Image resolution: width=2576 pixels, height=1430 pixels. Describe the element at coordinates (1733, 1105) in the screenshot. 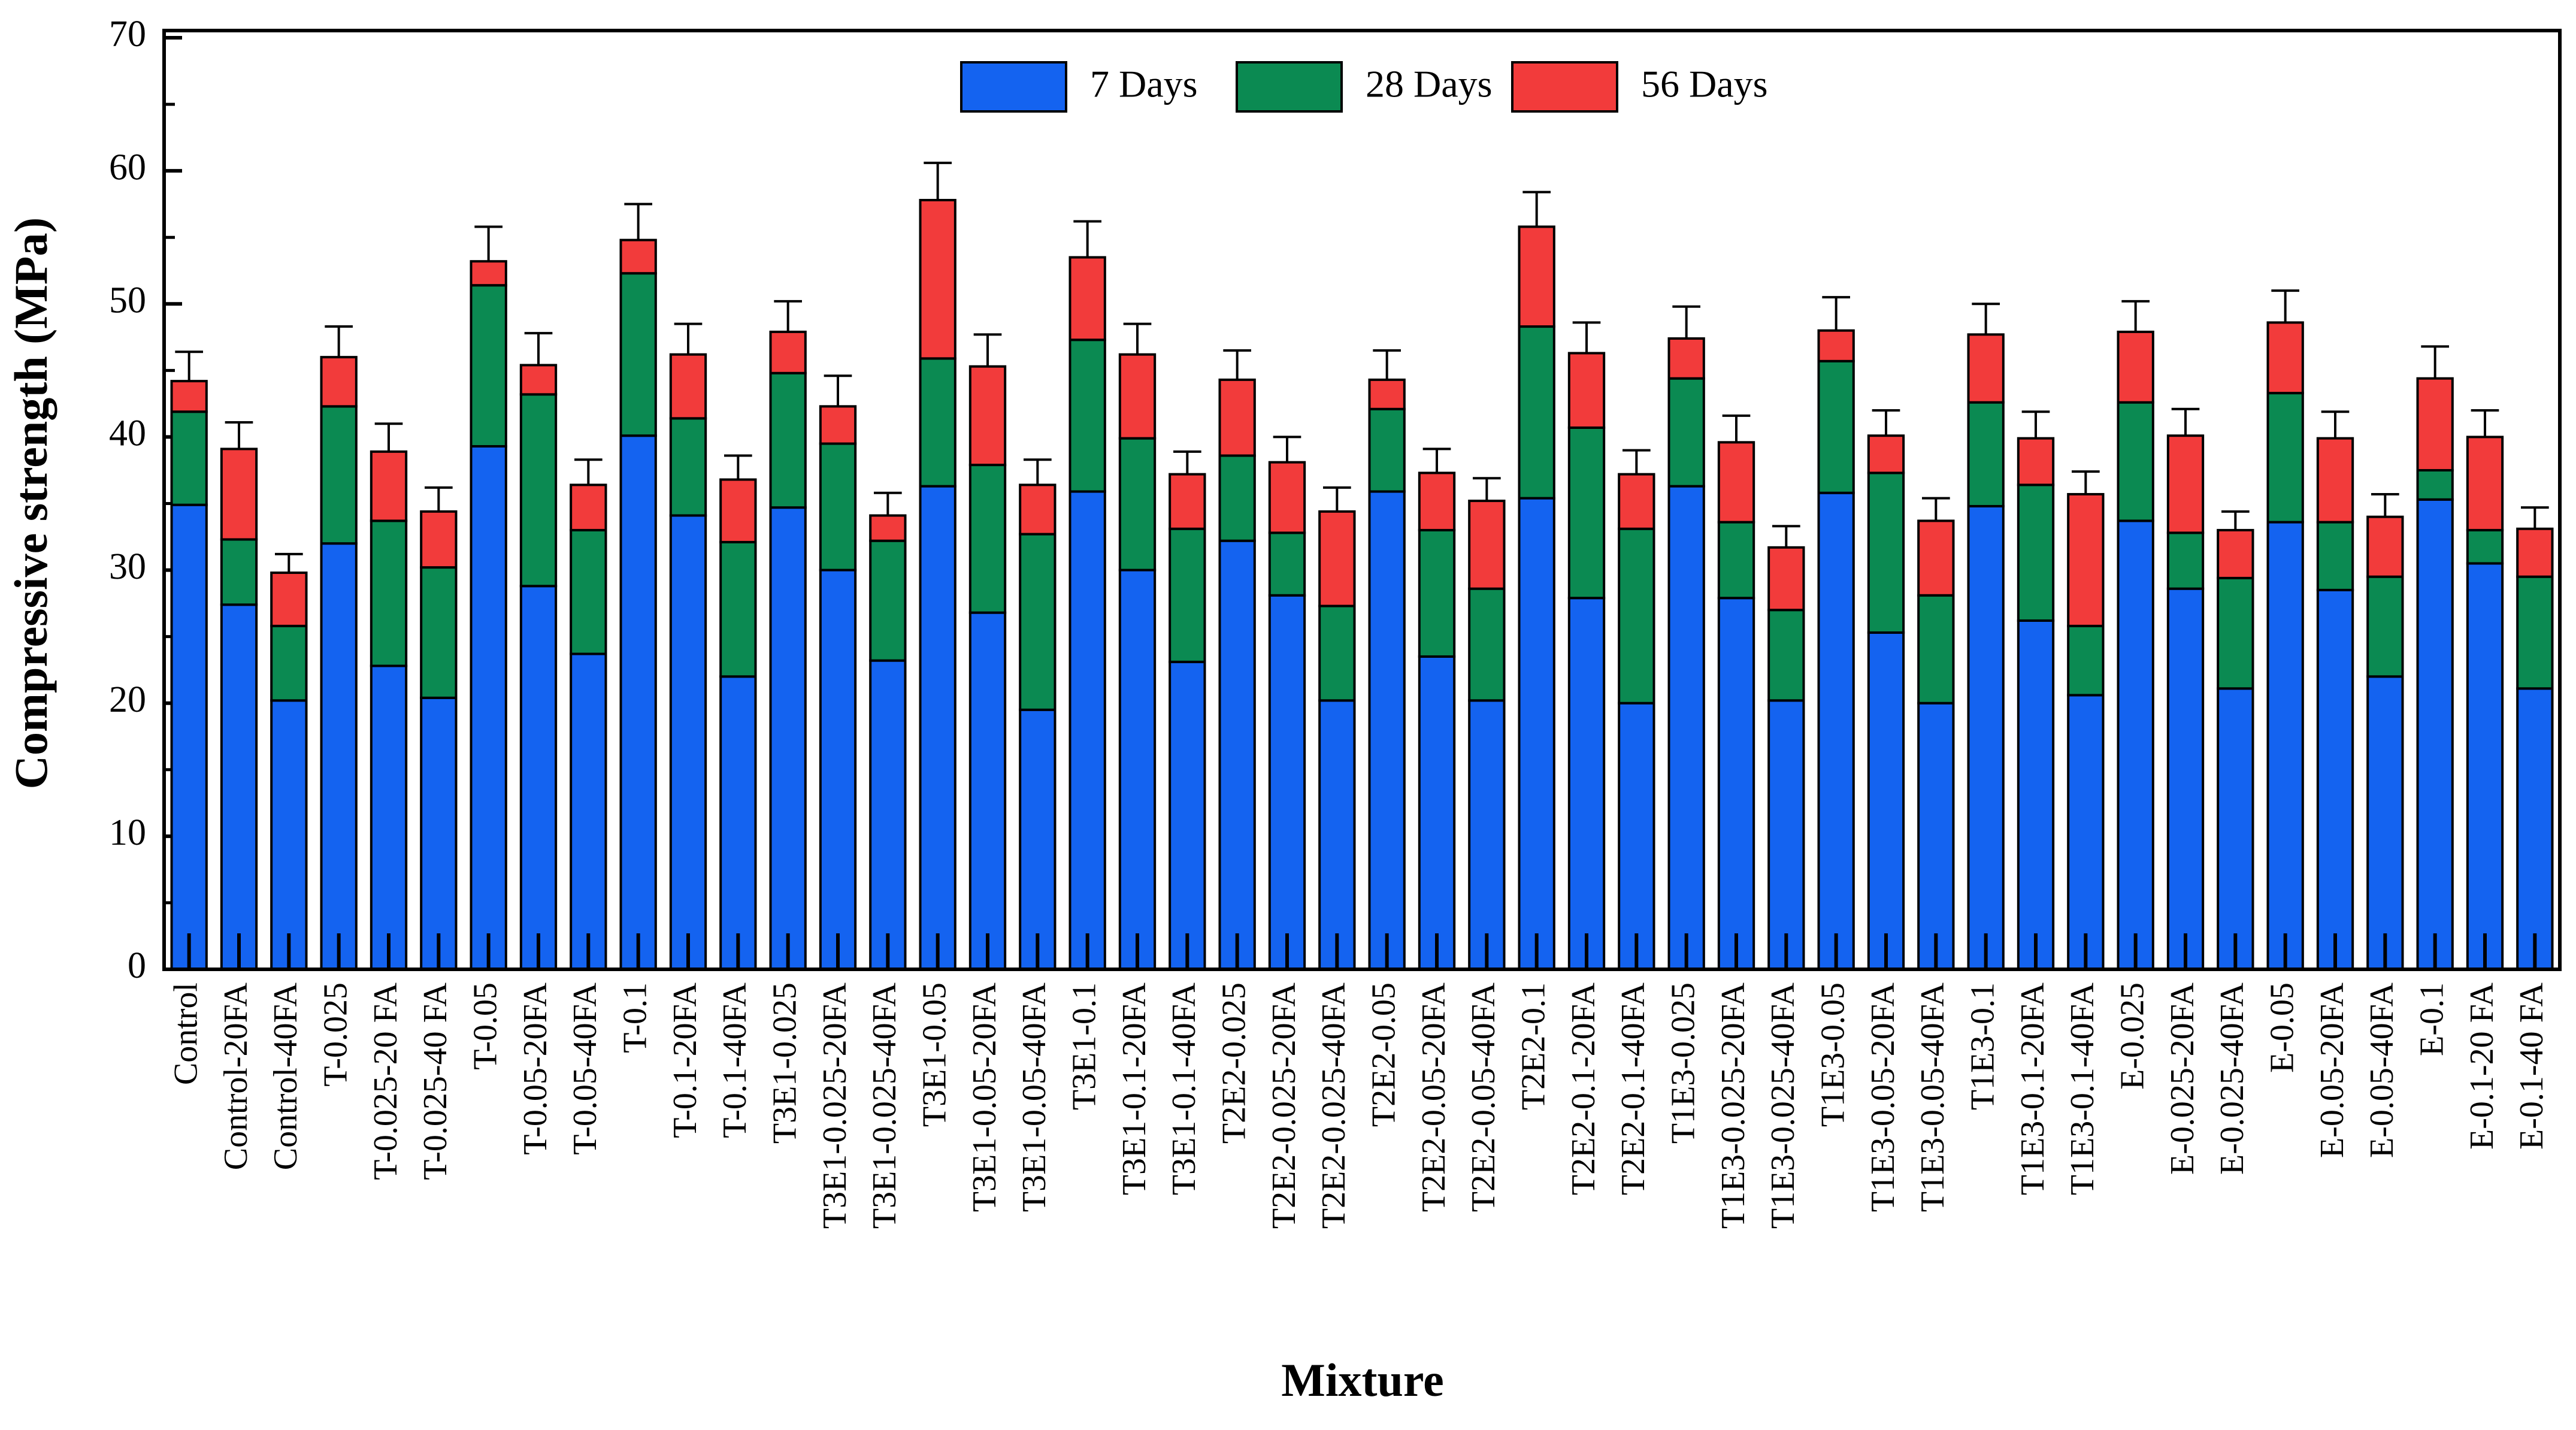

I see `x-tick-label: T1E3-0.025-20FA` at that location.